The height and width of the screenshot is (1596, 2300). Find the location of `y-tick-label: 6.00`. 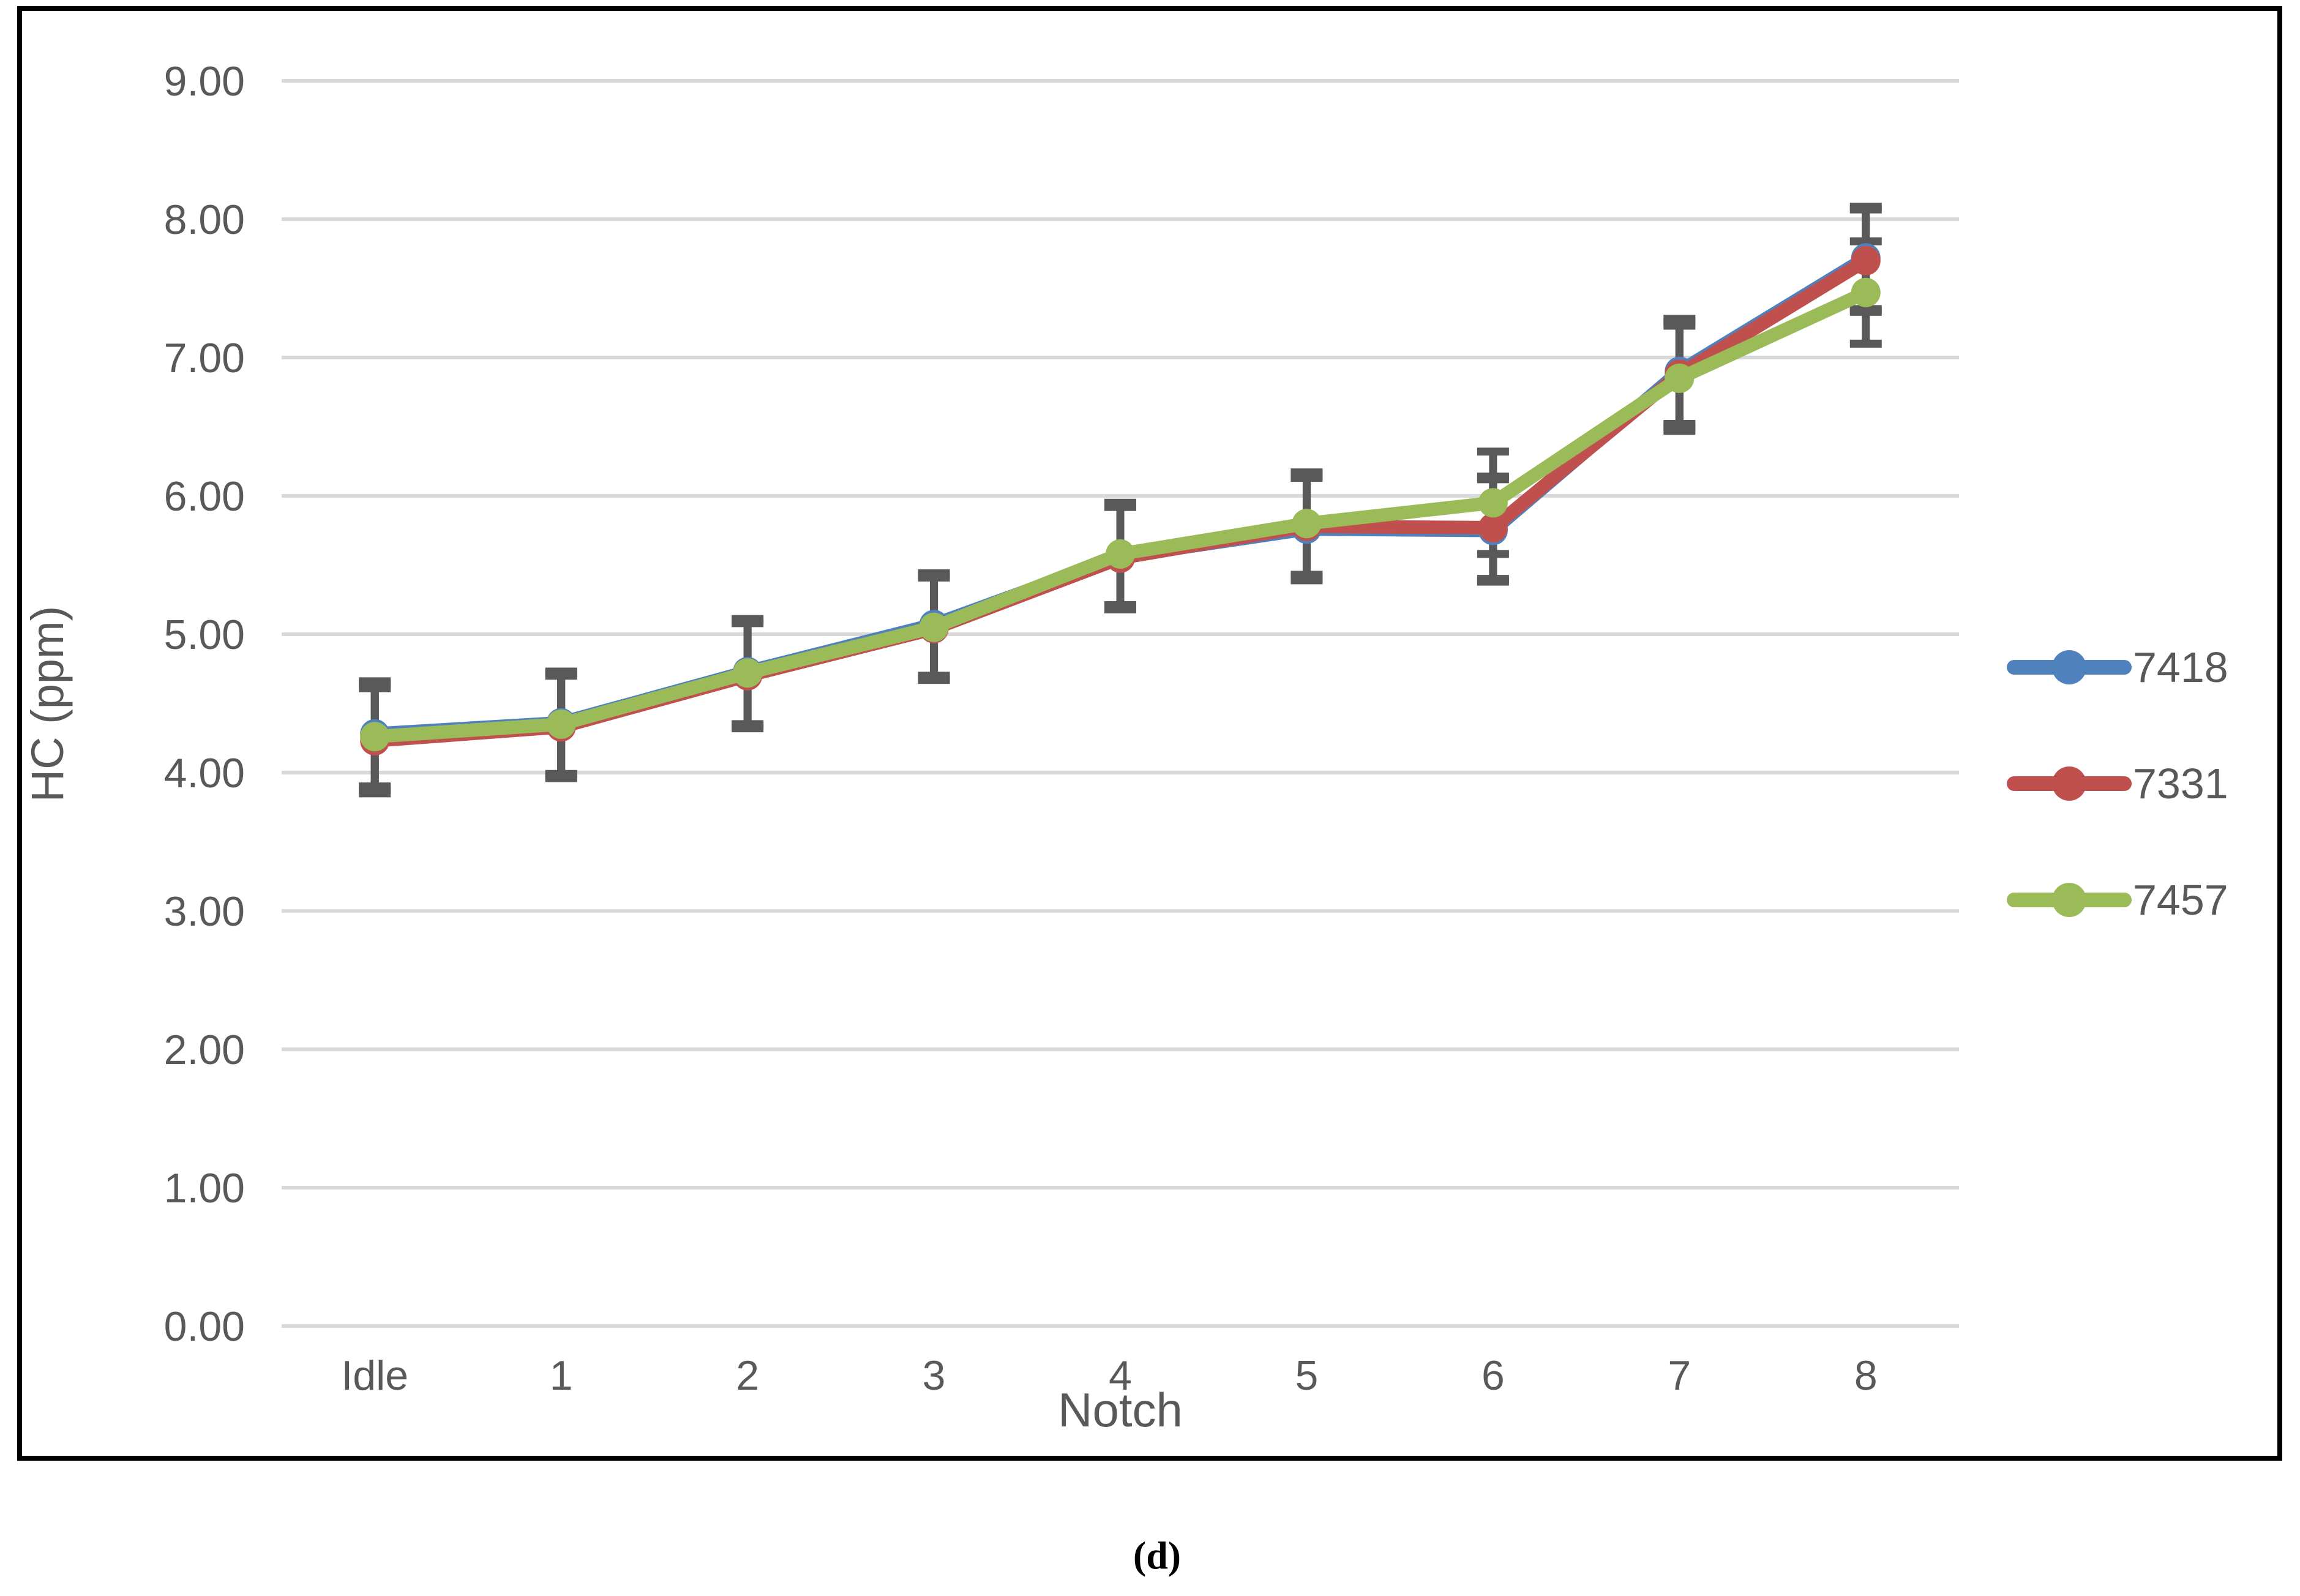

y-tick-label: 6.00 is located at coordinates (204, 496).